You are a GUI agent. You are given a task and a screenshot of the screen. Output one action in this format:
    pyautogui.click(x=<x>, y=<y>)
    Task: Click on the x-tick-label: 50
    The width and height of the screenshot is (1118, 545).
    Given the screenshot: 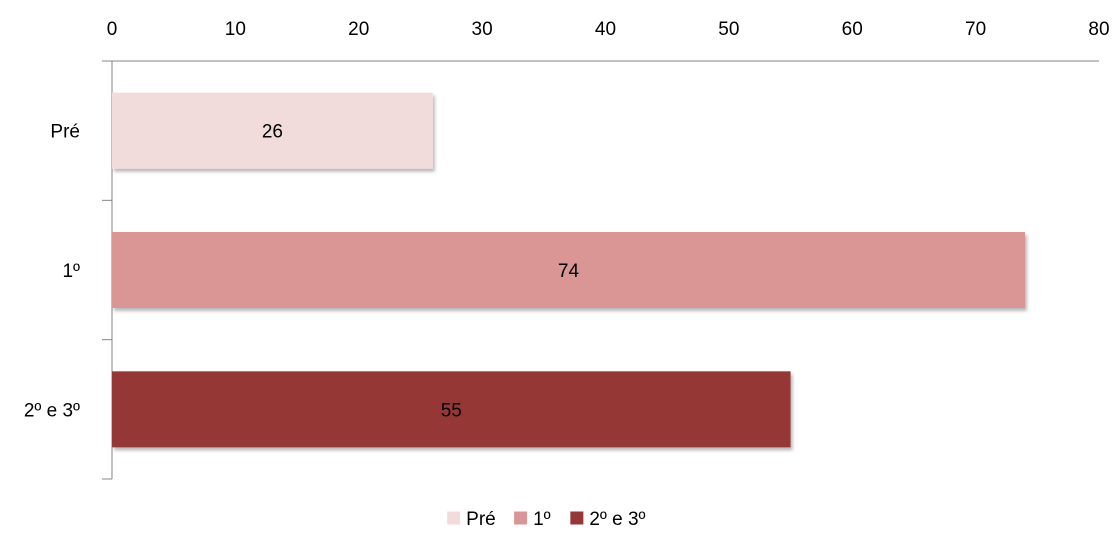 What is the action you would take?
    pyautogui.click(x=728, y=29)
    